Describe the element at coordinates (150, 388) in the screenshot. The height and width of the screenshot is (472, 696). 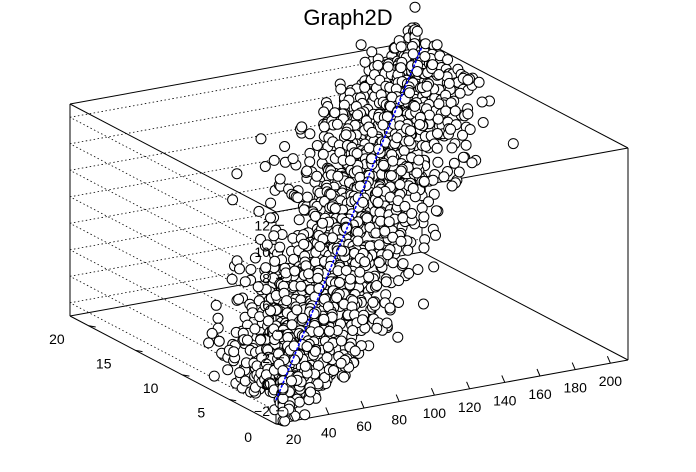
I see `y-axis-tick-labels: 0 5 10 15 20` at that location.